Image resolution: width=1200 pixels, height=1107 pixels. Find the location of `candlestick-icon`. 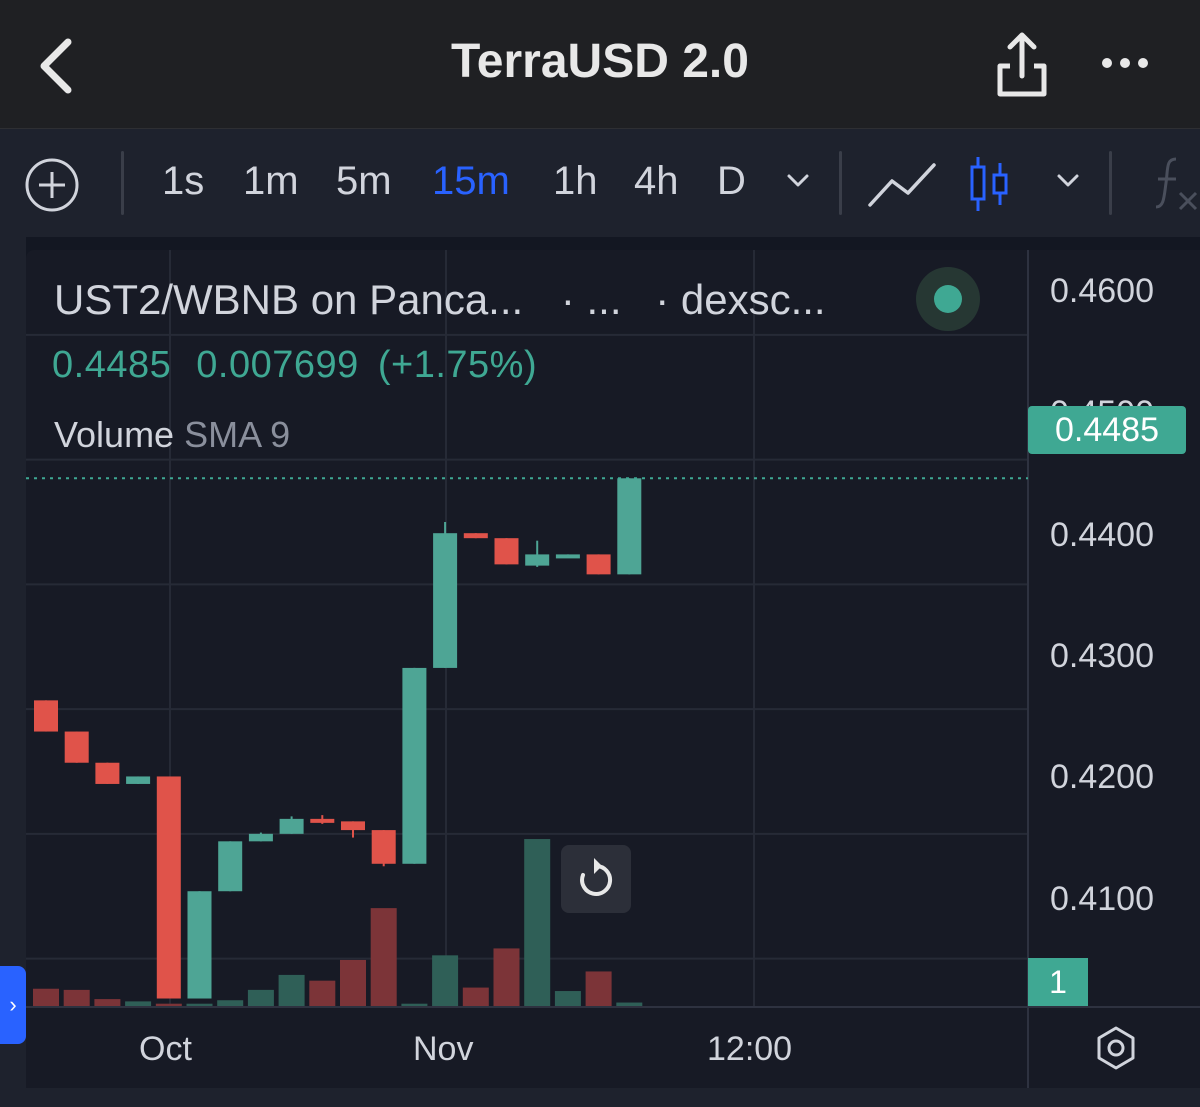

candlestick-icon is located at coordinates (989, 184).